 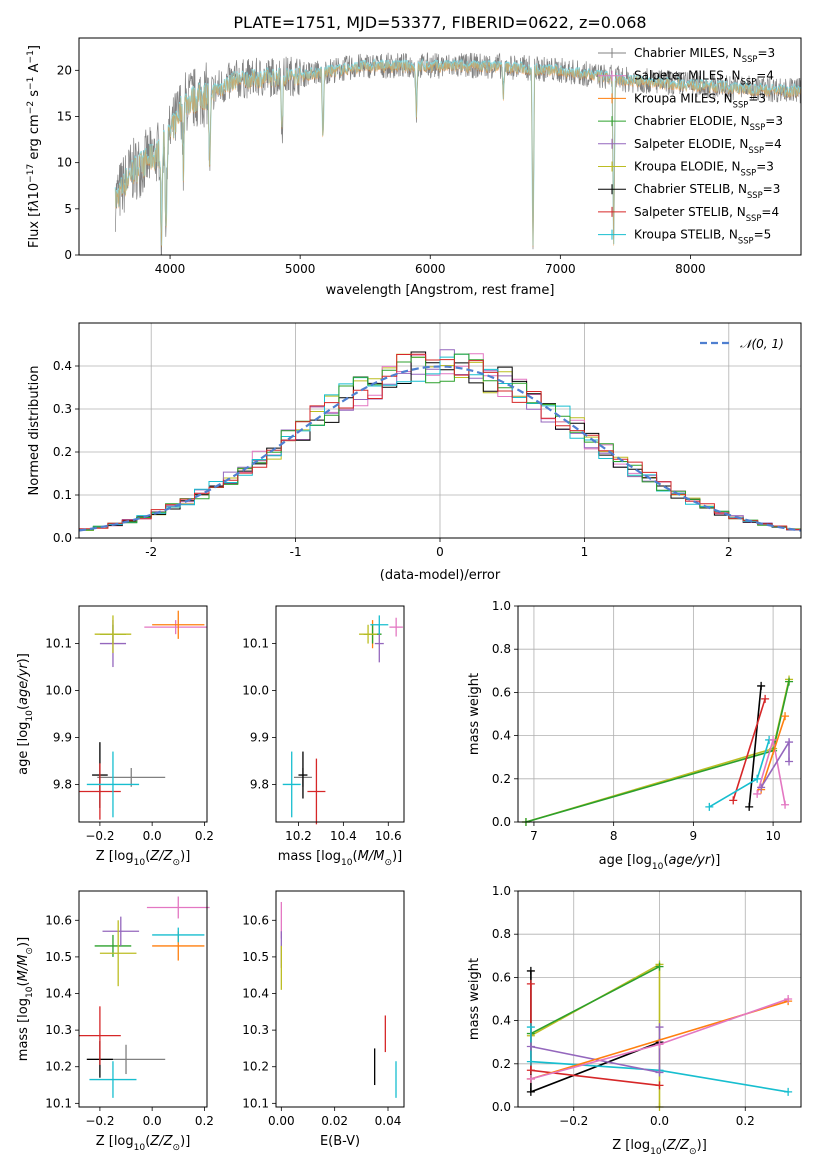 I want to click on x-axis-label-part: age/yr, so click(x=690, y=860).